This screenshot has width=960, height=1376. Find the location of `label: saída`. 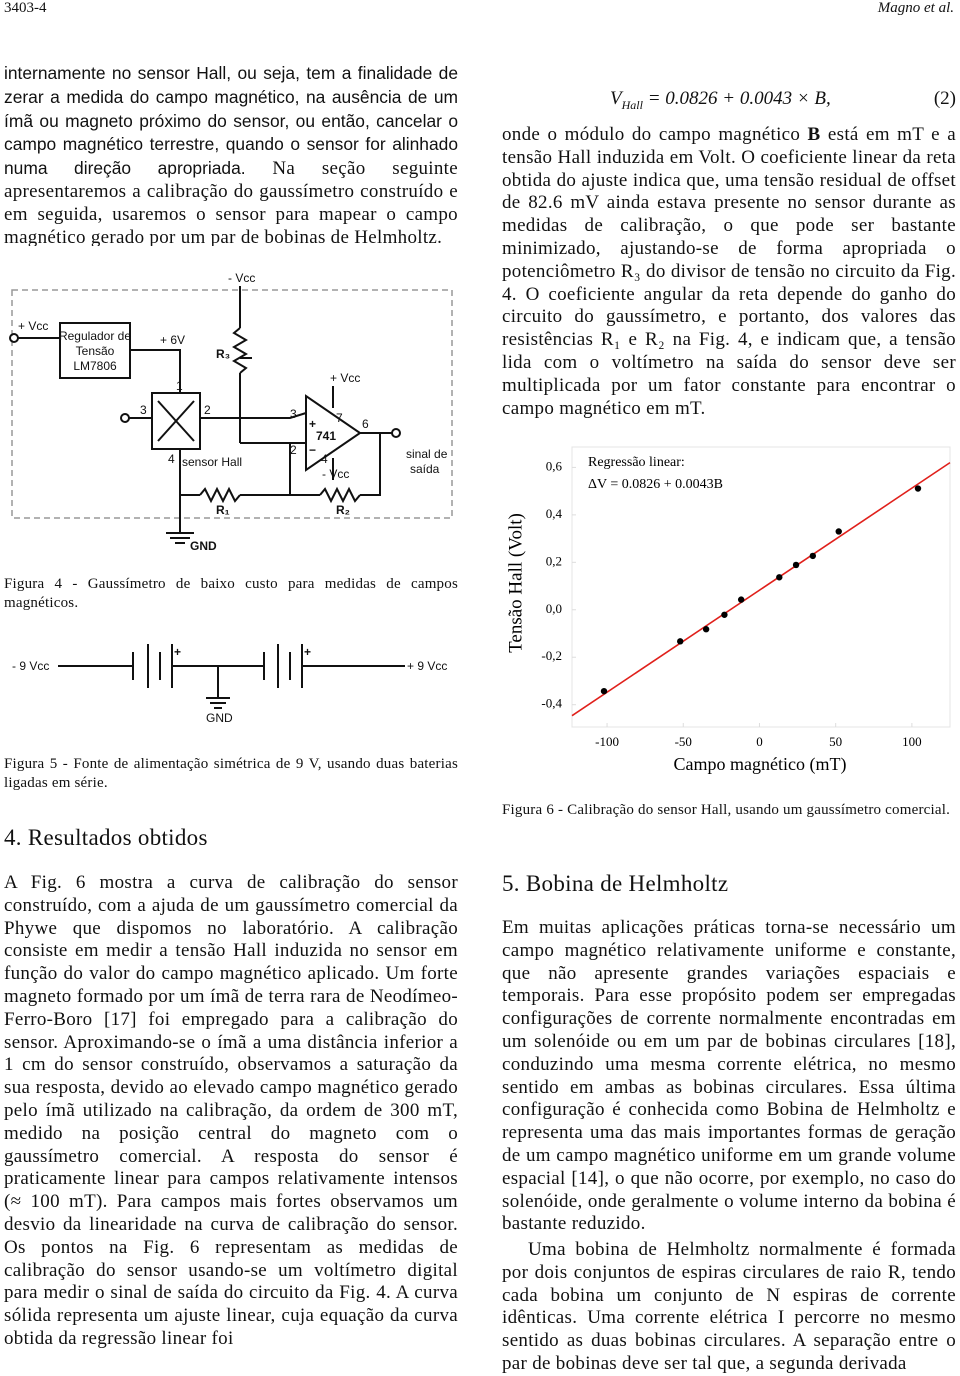

label: saída is located at coordinates (425, 469).